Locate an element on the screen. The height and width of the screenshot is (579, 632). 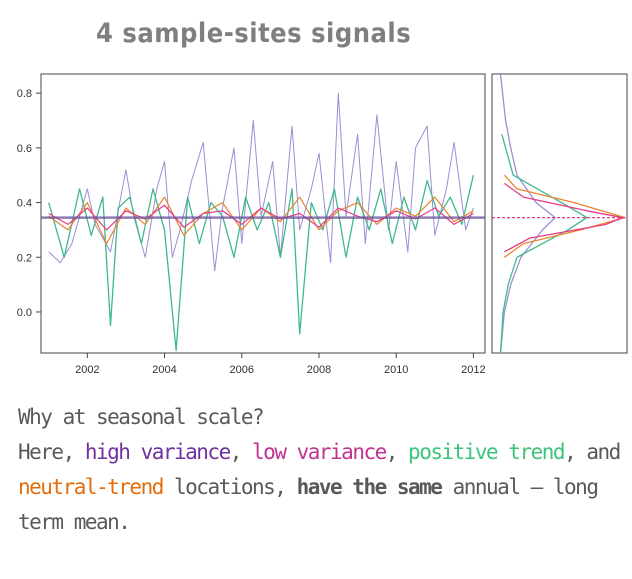
y-tick-label: 0.2 is located at coordinates (24, 258).